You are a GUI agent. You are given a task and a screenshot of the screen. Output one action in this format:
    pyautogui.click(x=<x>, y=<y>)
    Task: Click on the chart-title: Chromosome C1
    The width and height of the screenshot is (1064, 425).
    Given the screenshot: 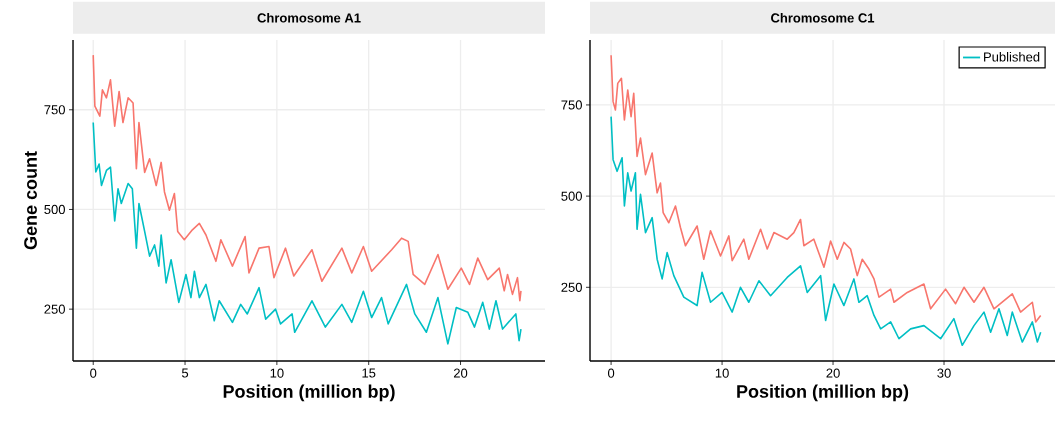 What is the action you would take?
    pyautogui.click(x=823, y=18)
    